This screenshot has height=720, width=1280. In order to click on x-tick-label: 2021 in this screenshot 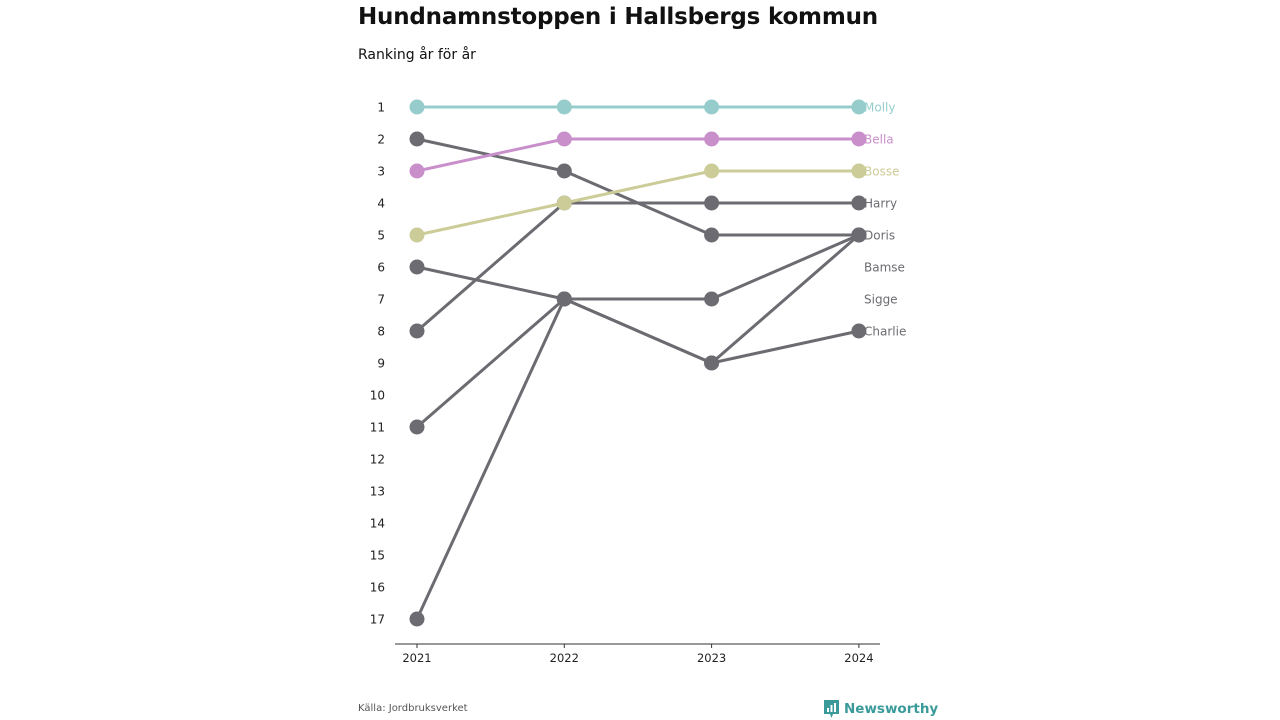, I will do `click(416, 658)`.